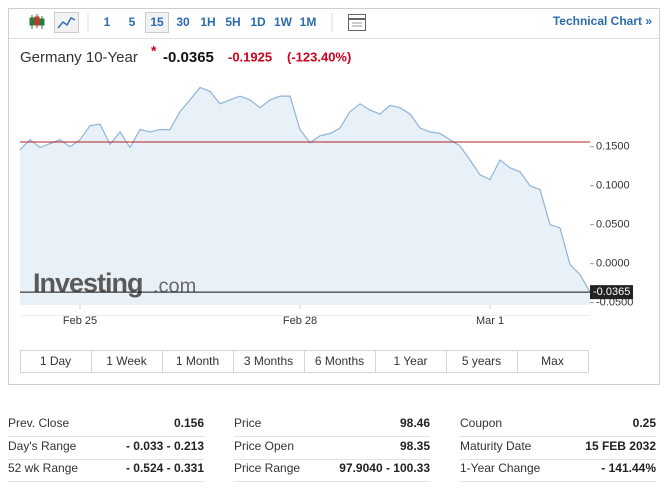 The height and width of the screenshot is (502, 669). Describe the element at coordinates (37, 21) in the screenshot. I see `candle-icon` at that location.